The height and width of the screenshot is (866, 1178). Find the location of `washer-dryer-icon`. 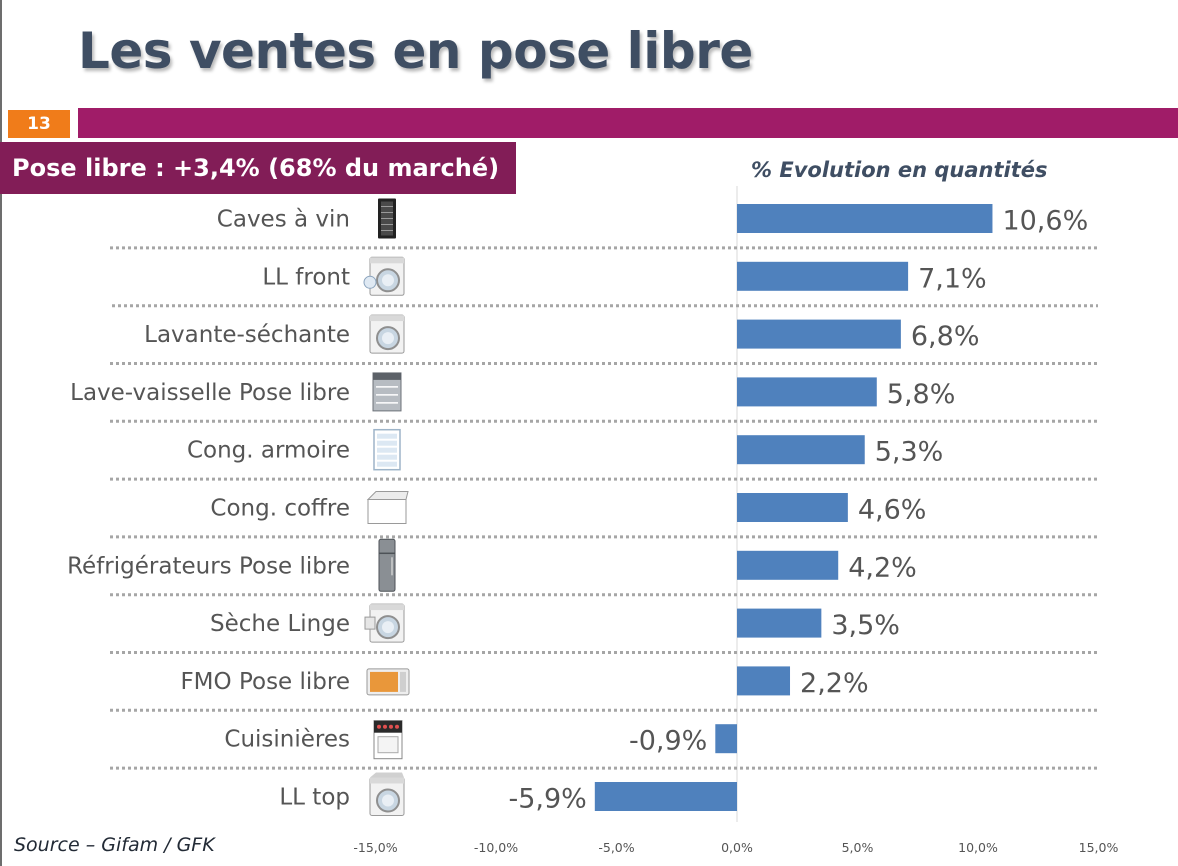

washer-dryer-icon is located at coordinates (387, 334).